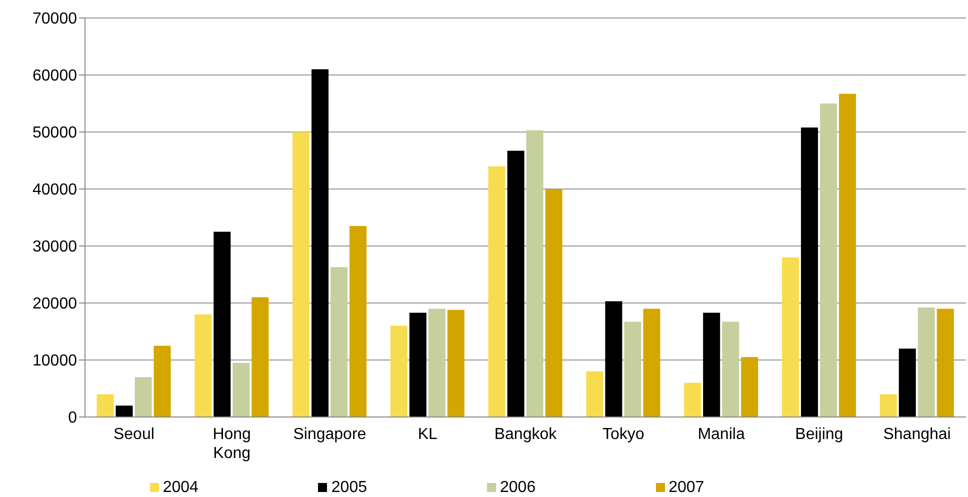  I want to click on y-tick-label: 30000, so click(55, 247).